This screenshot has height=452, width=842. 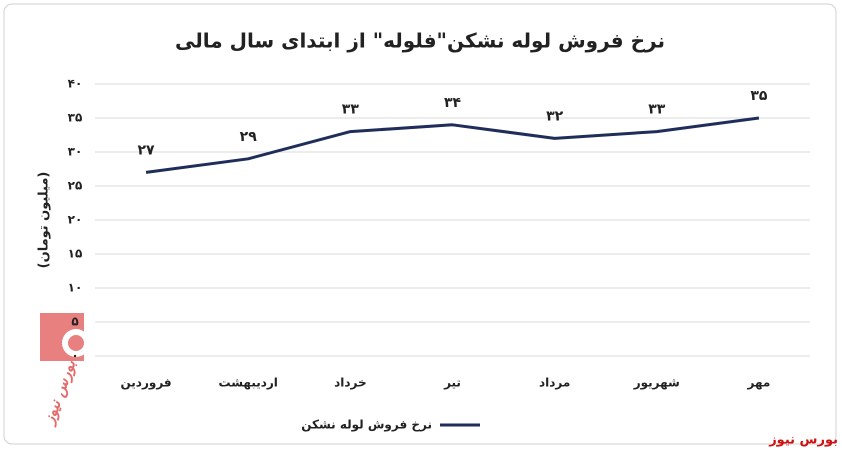 What do you see at coordinates (74, 322) in the screenshot?
I see `y-tick-label: ۵` at bounding box center [74, 322].